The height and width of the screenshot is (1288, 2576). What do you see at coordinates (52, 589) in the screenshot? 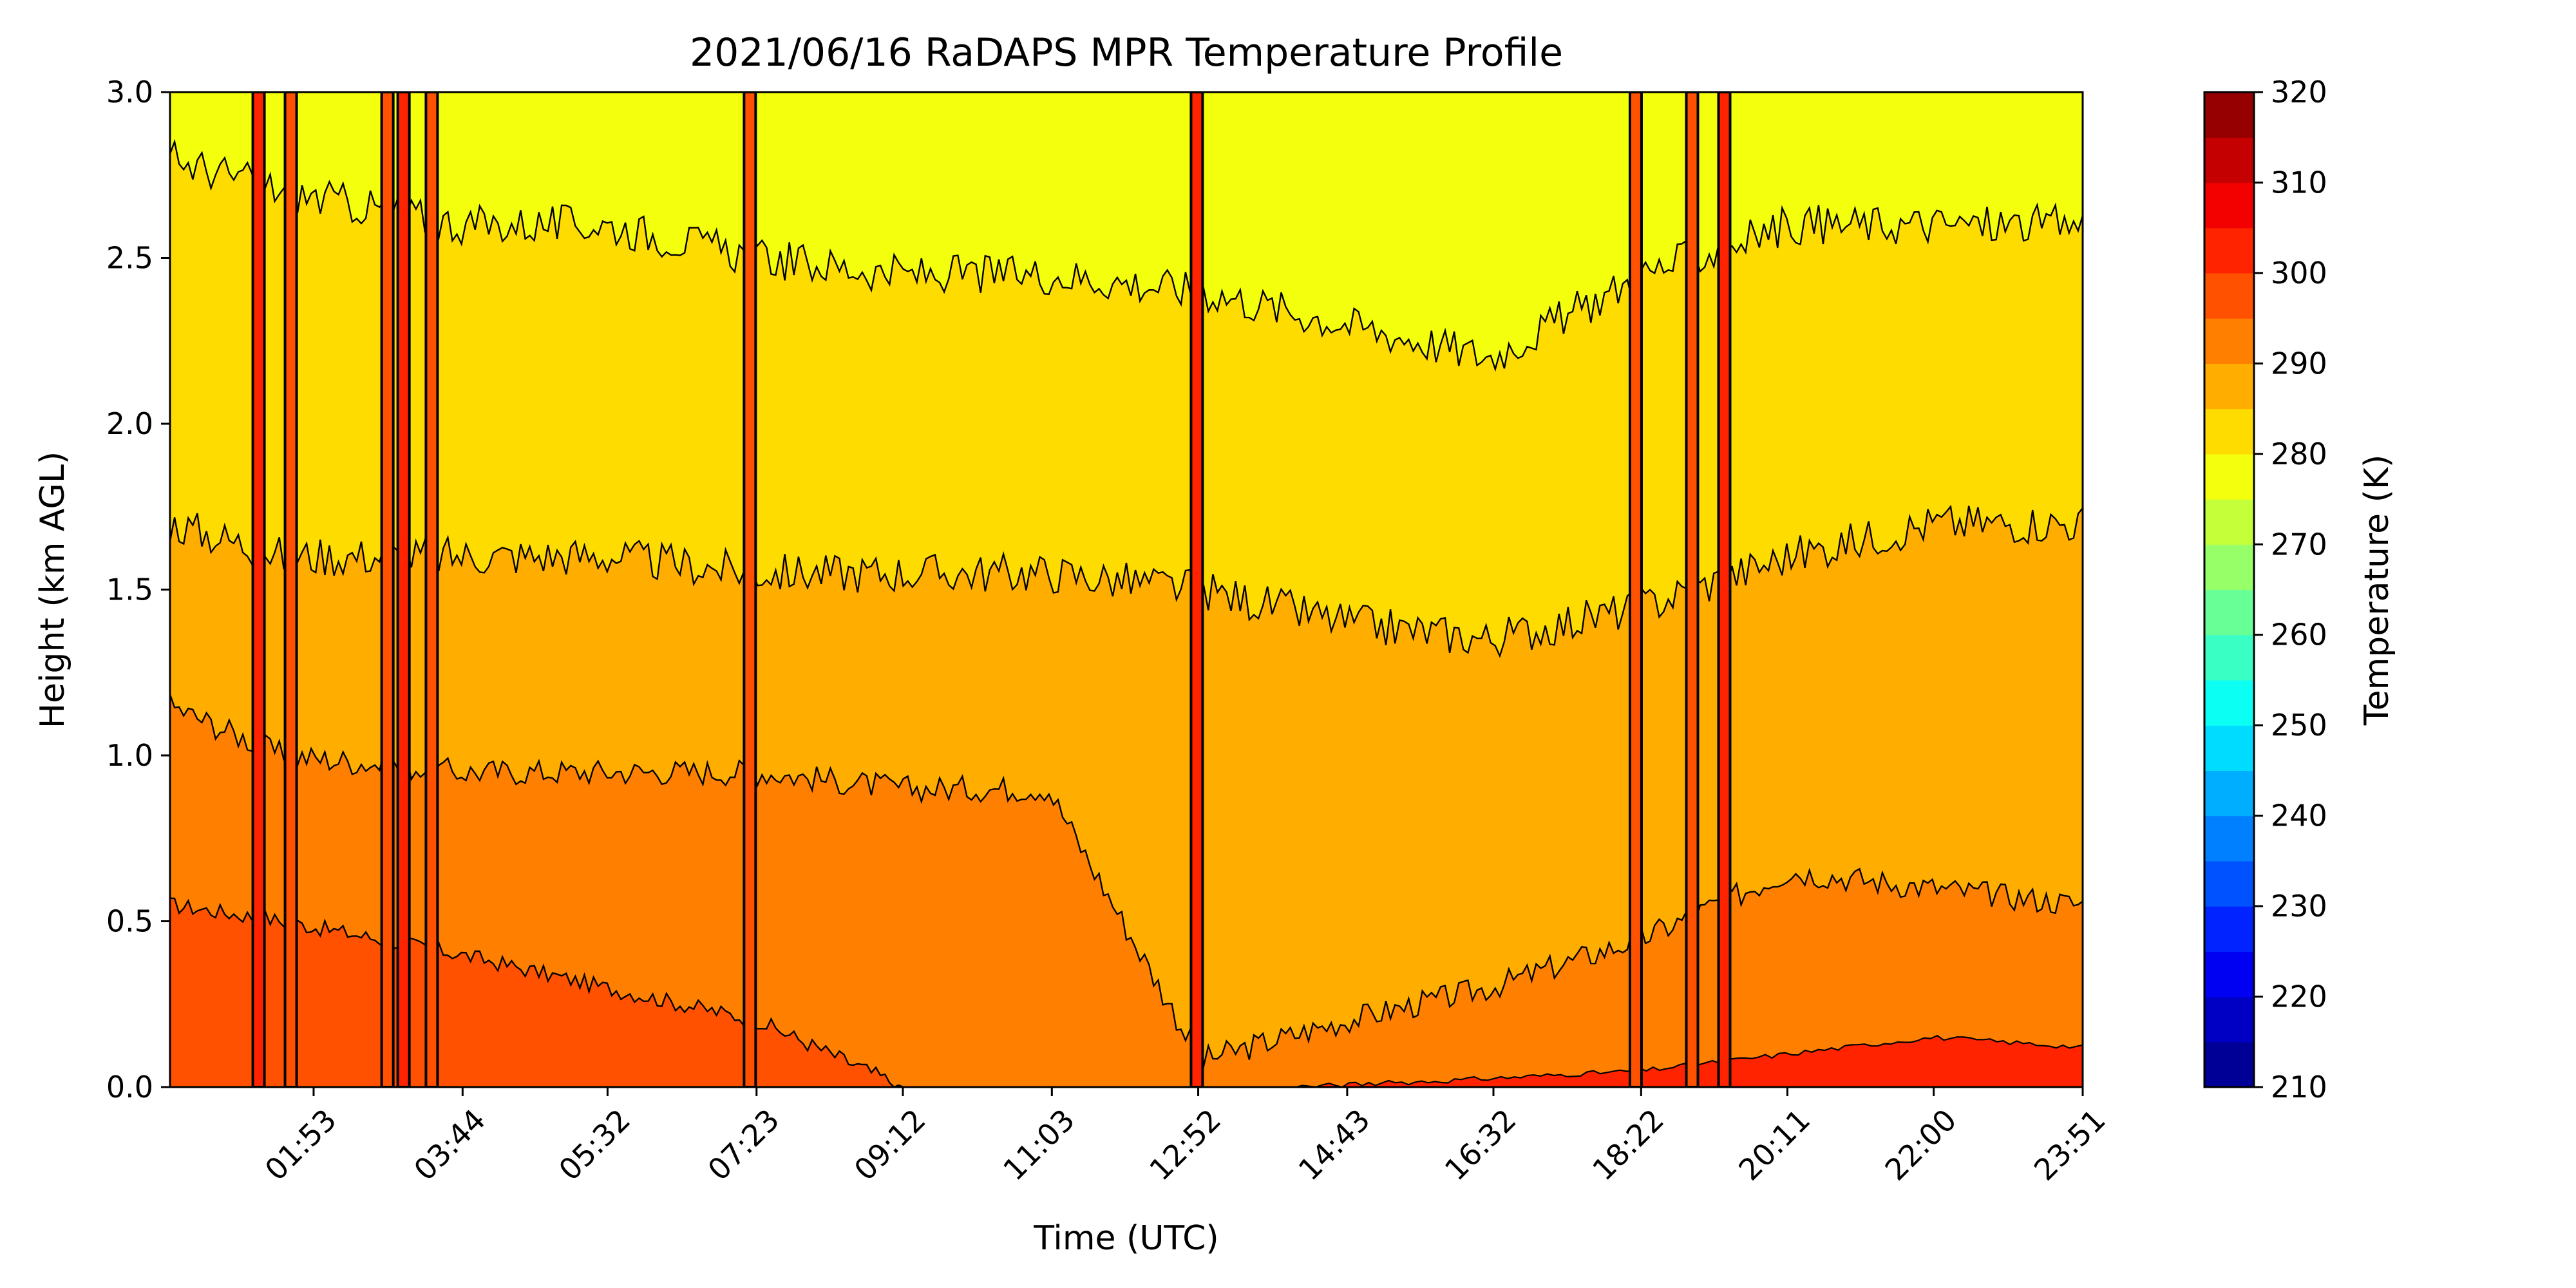
I see `y-axis-label: Height (km AGL)` at bounding box center [52, 589].